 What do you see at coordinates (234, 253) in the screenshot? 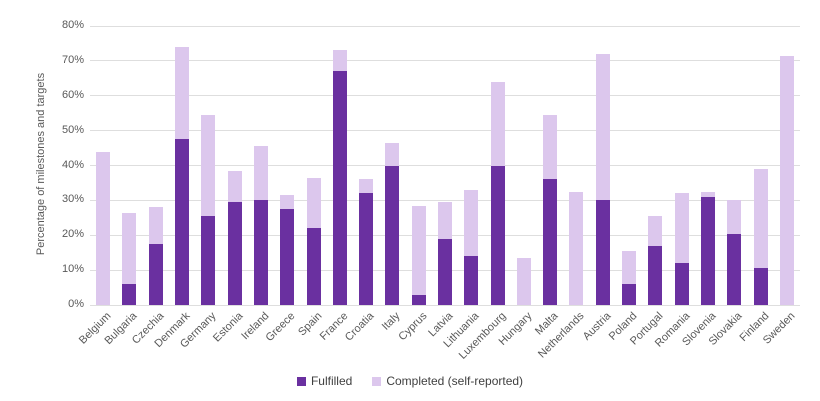
I see `bar-fulfilled-estonia` at bounding box center [234, 253].